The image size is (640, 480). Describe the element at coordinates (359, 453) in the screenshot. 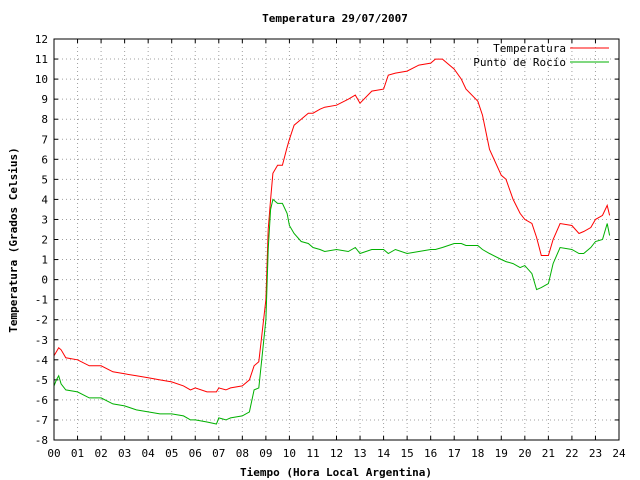

I see `x-tick-label: 13` at that location.